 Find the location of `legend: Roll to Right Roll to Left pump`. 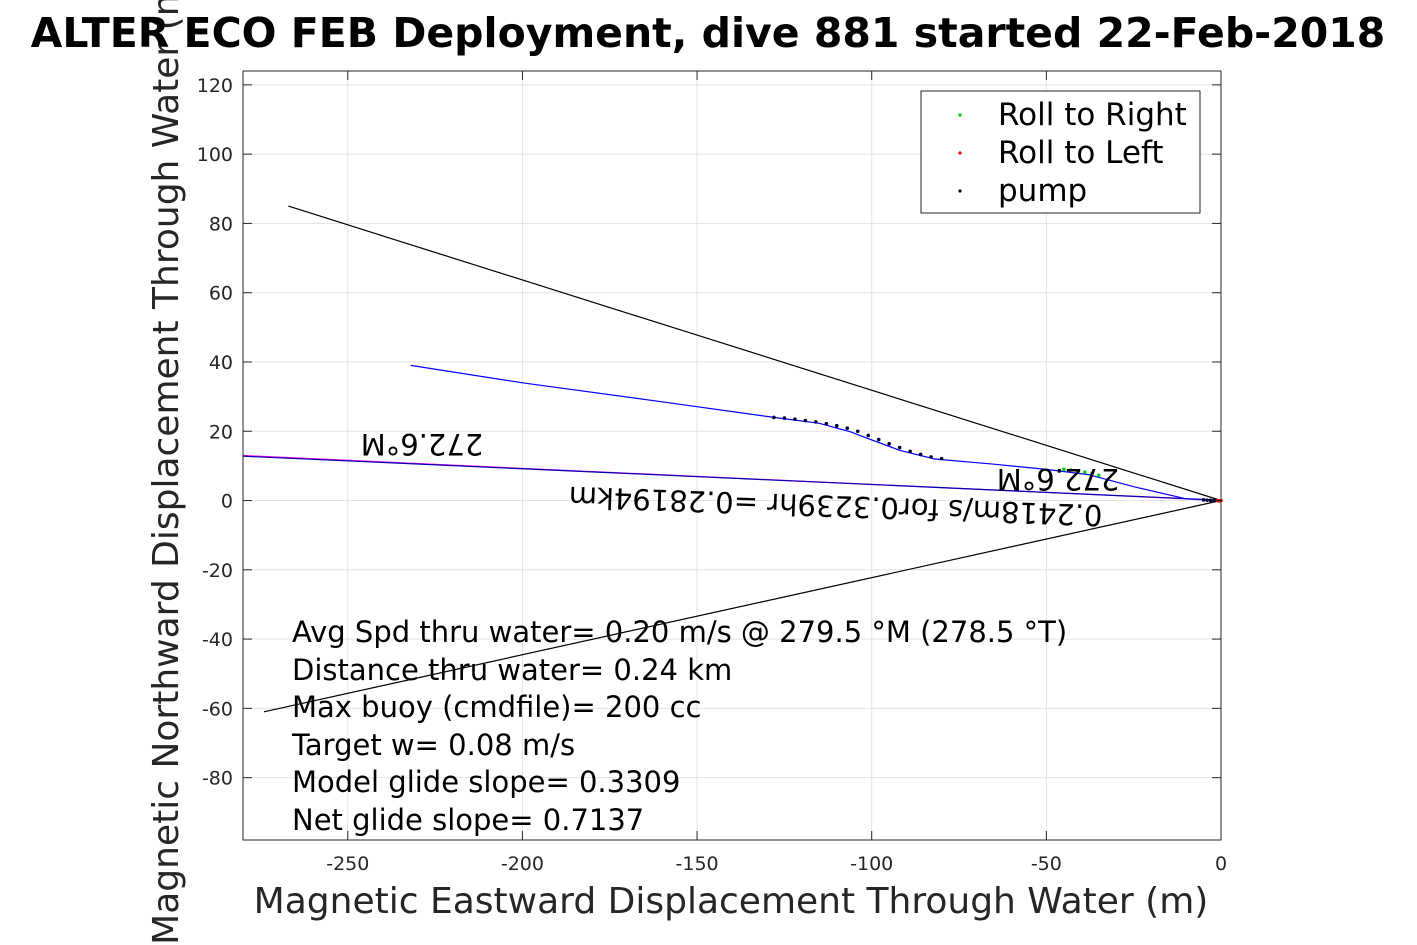

legend: Roll to Right Roll to Left pump is located at coordinates (1060, 152).